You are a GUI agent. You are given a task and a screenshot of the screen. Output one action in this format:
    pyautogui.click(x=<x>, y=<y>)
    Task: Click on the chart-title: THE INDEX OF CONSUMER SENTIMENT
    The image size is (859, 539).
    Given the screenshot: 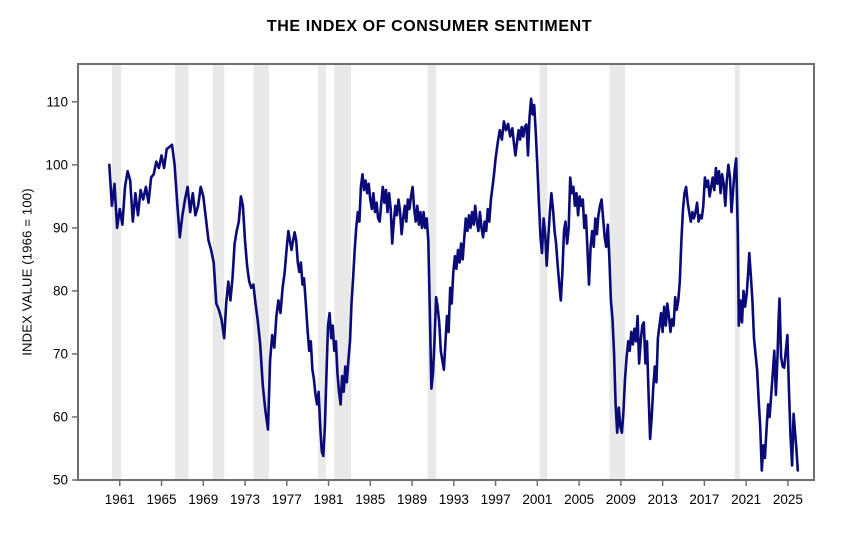 What is the action you would take?
    pyautogui.click(x=429, y=26)
    